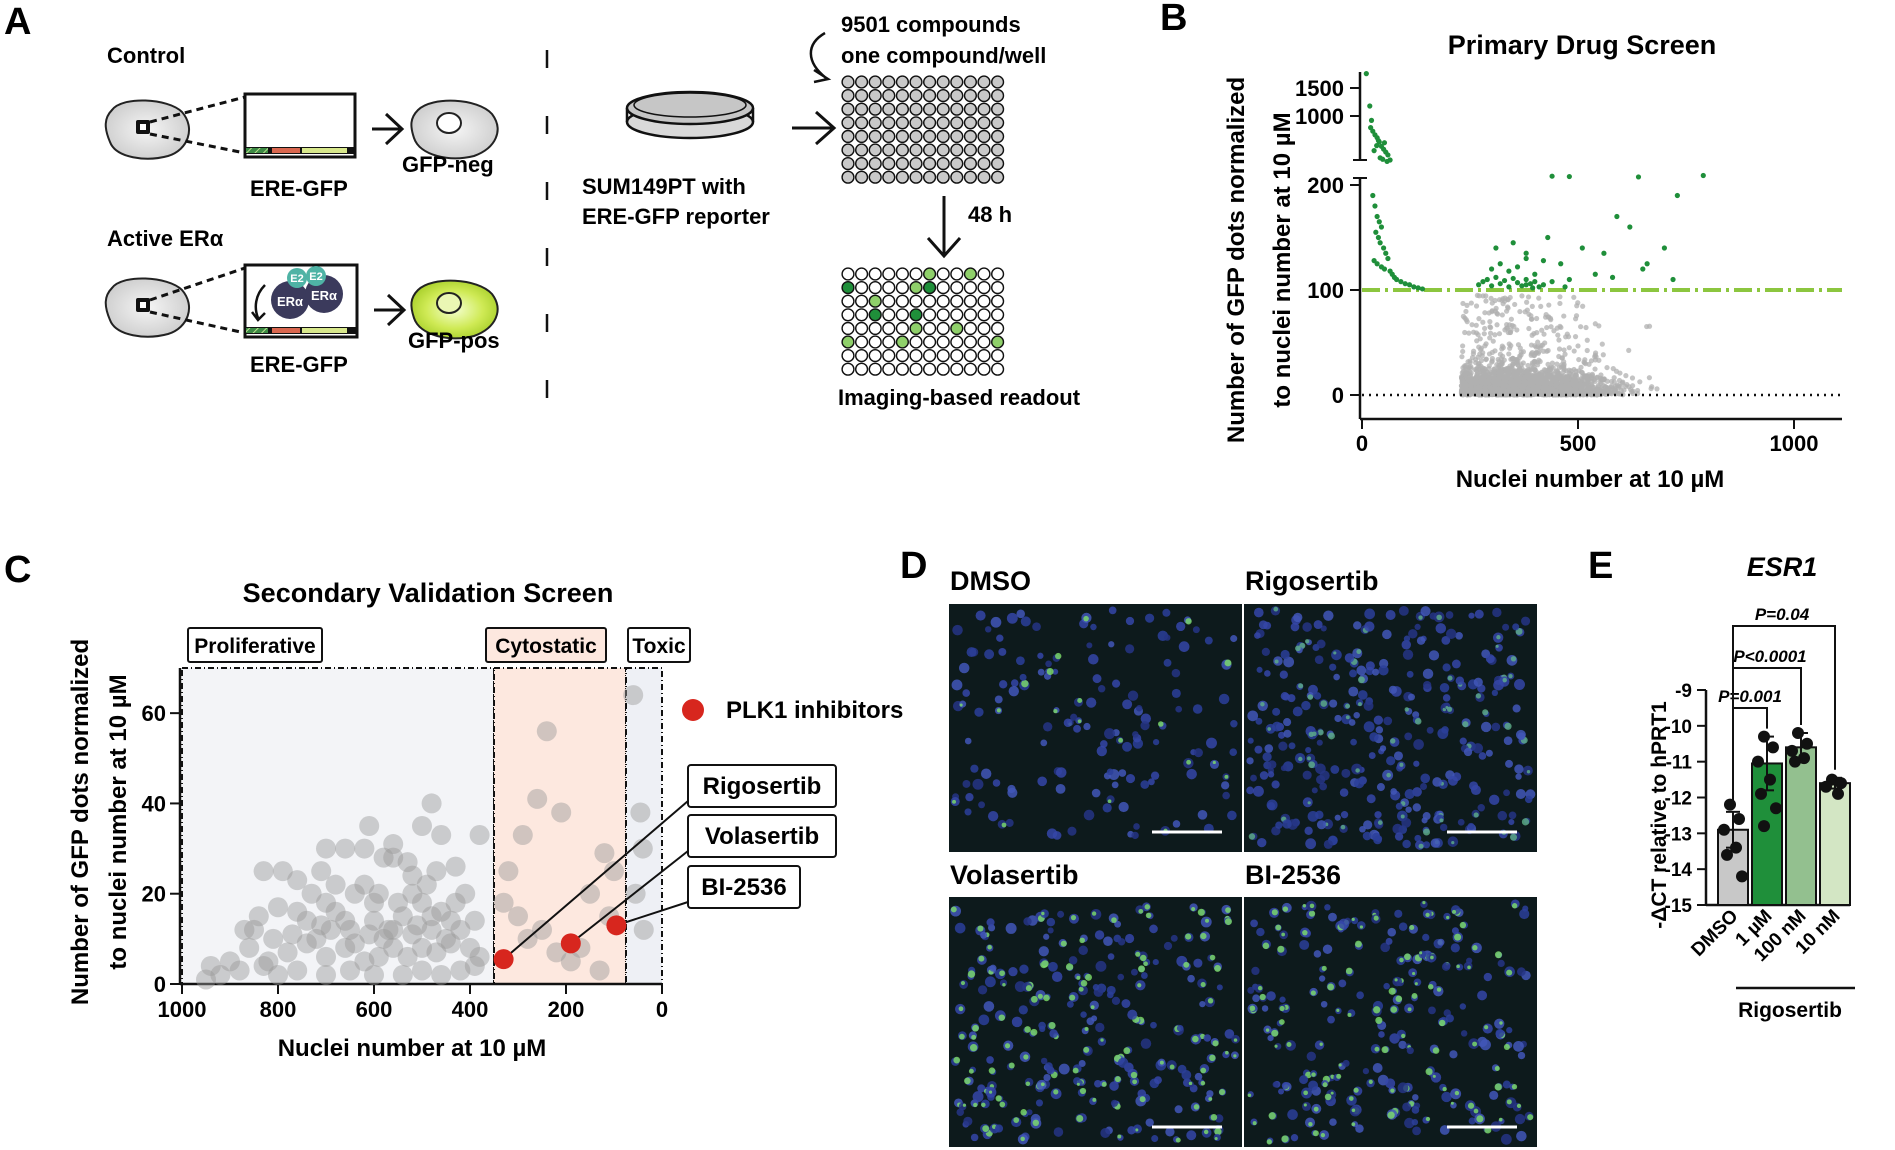 This screenshot has width=1895, height=1150. What do you see at coordinates (1782, 567) in the screenshot?
I see `chart-e-title: ESR1` at bounding box center [1782, 567].